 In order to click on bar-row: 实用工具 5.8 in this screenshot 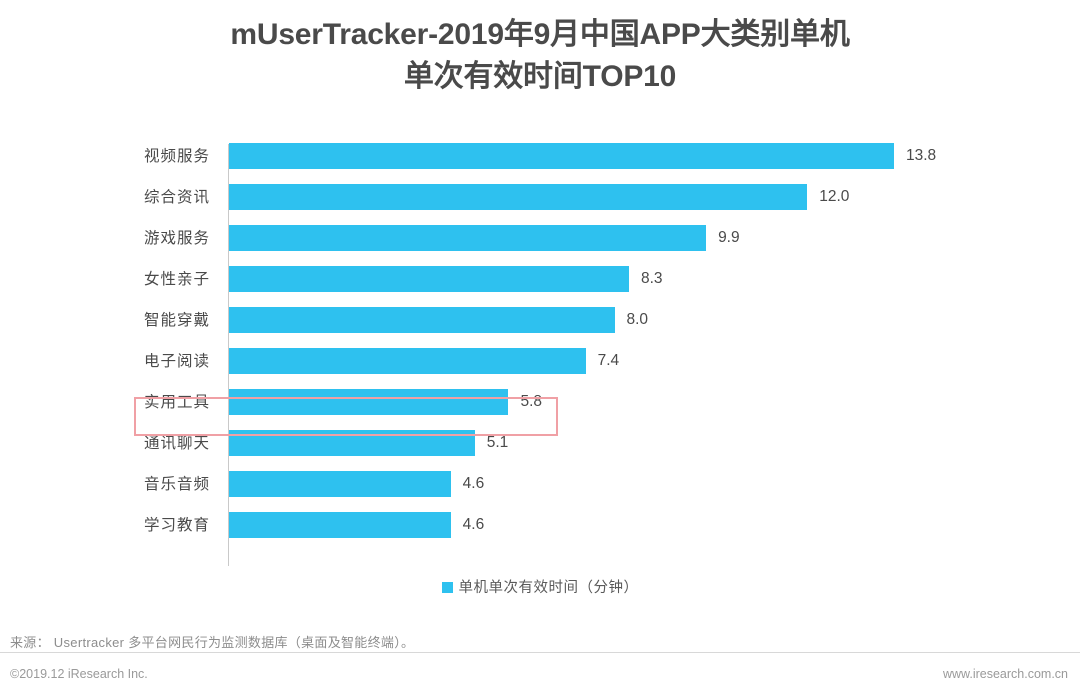, I will do `click(540, 402)`.